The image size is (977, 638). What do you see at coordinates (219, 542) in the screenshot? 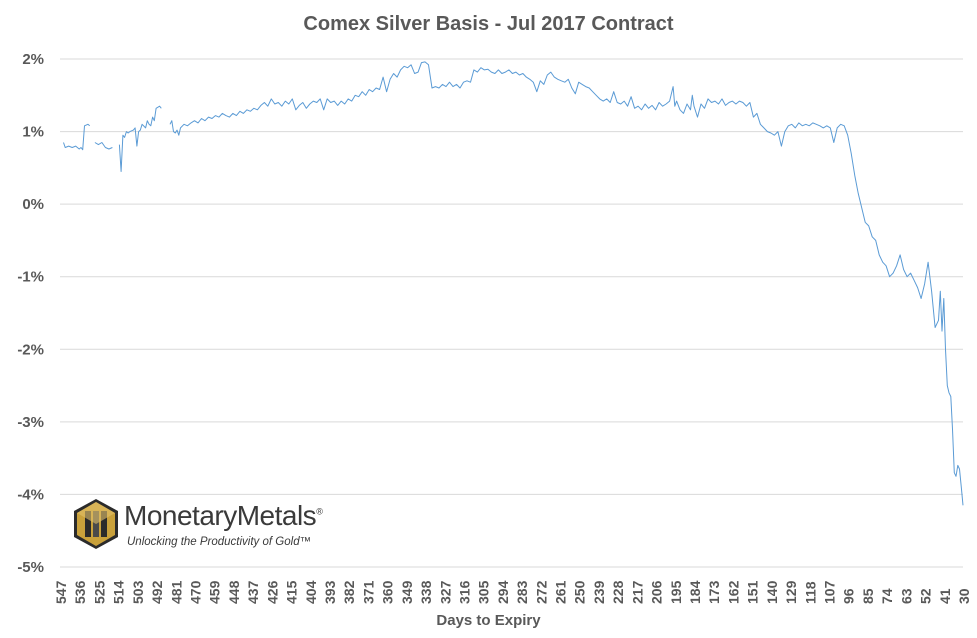
I see `logo-tagline: Unlocking the Productivity of Gold™` at bounding box center [219, 542].